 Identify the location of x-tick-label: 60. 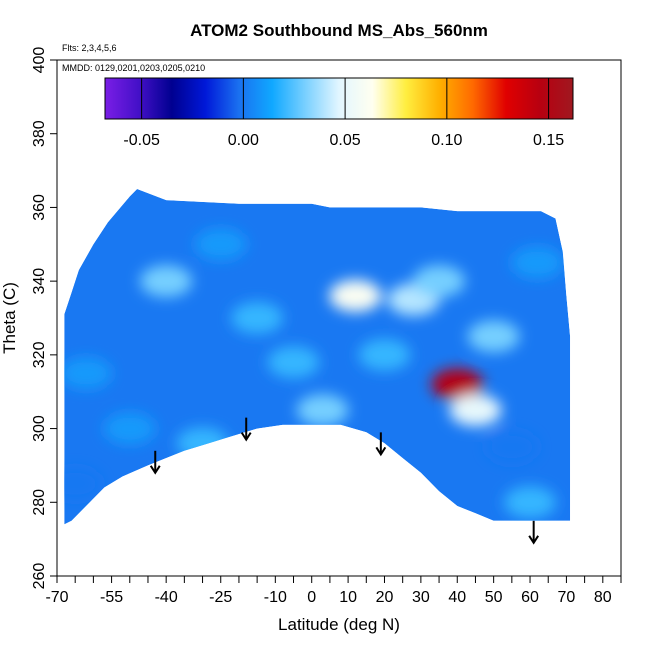
(530, 597).